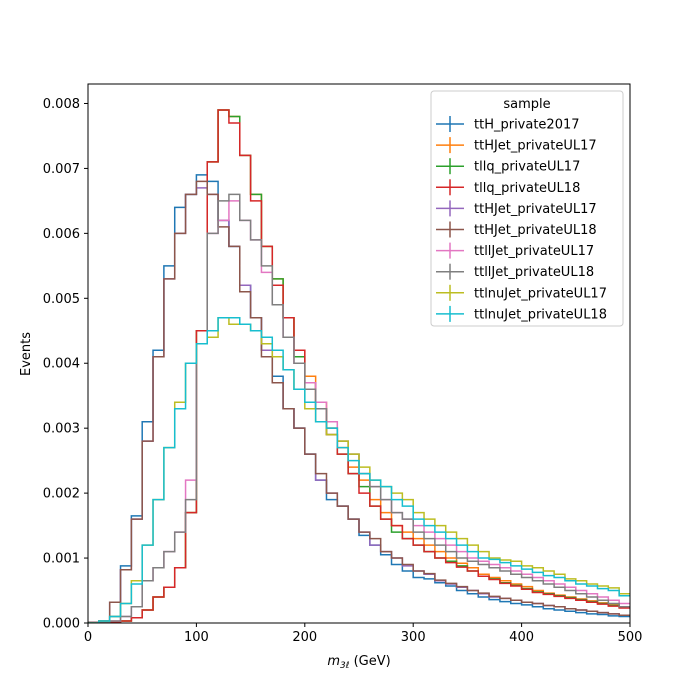 The width and height of the screenshot is (700, 700). What do you see at coordinates (540, 293) in the screenshot?
I see `legend-entry-label: ttlnuJet_privateUL17` at bounding box center [540, 293].